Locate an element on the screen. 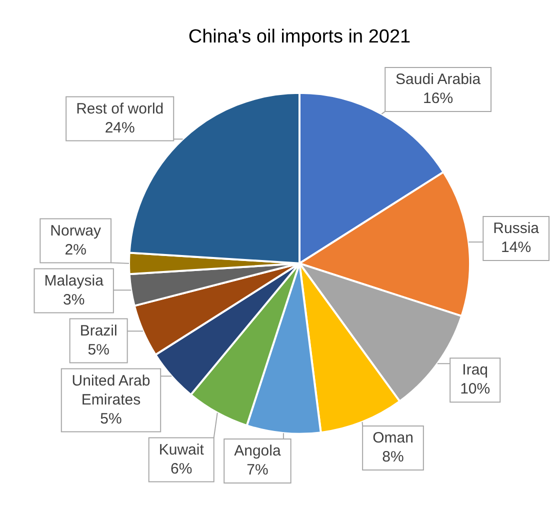 This screenshot has width=559, height=531. slice-label: Iraq is located at coordinates (475, 370).